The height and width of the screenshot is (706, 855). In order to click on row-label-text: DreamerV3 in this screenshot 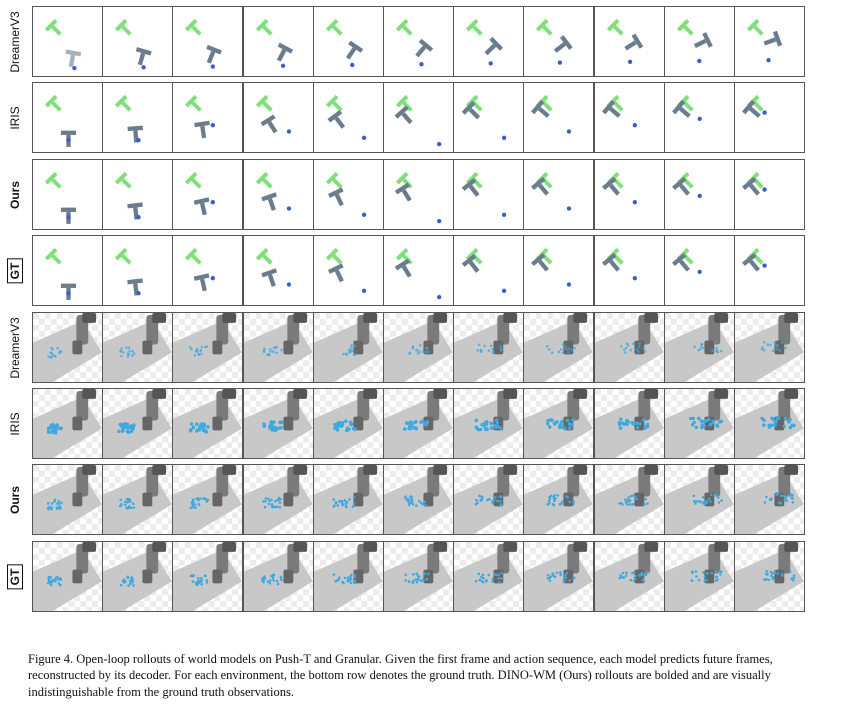, I will do `click(15, 347)`.